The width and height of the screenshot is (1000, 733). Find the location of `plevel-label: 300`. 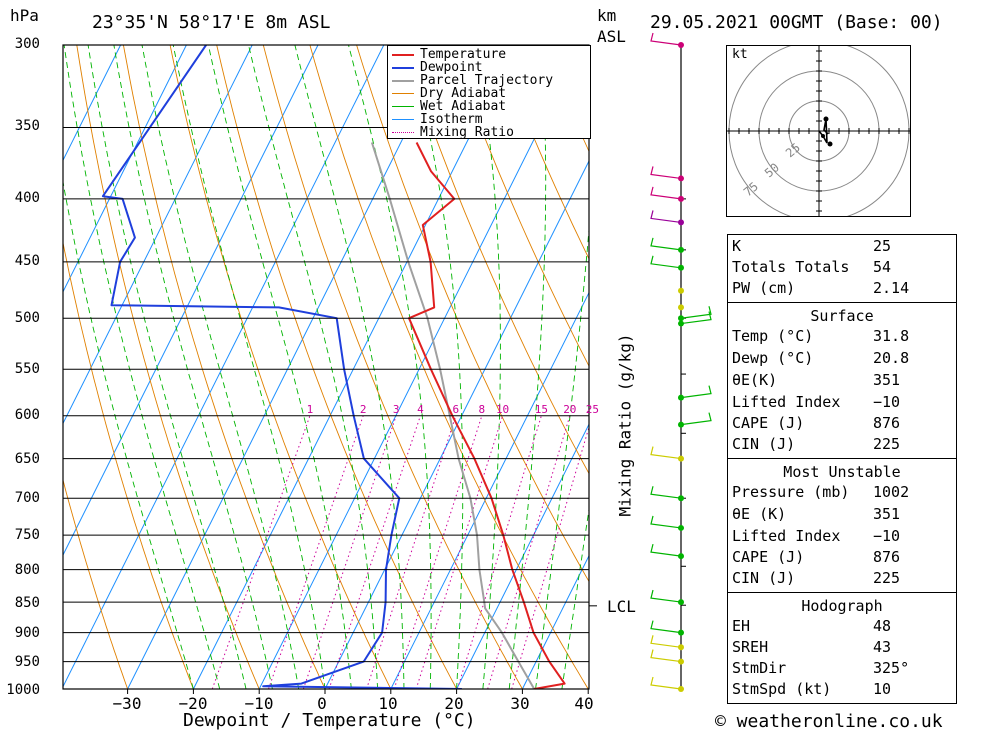

plevel-label: 300 is located at coordinates (27, 44).